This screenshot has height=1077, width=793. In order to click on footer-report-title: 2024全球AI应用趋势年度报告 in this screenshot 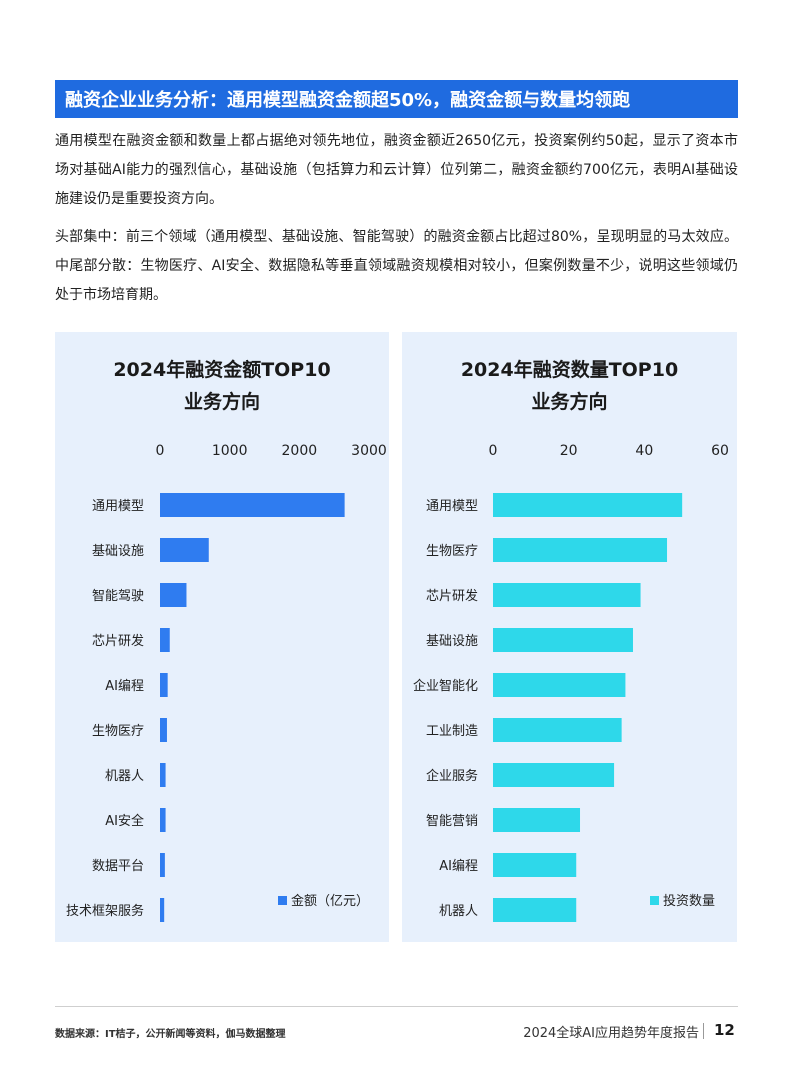, I will do `click(611, 1033)`.